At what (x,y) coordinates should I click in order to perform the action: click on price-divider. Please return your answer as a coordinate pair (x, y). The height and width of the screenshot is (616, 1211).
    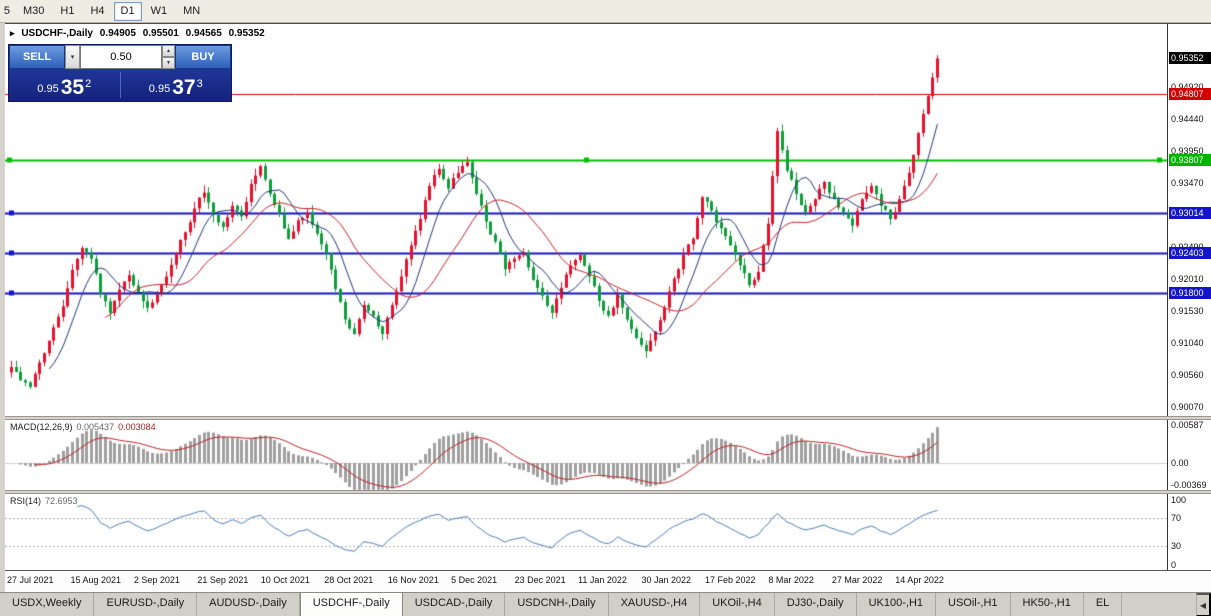
    Looking at the image, I should click on (120, 85).